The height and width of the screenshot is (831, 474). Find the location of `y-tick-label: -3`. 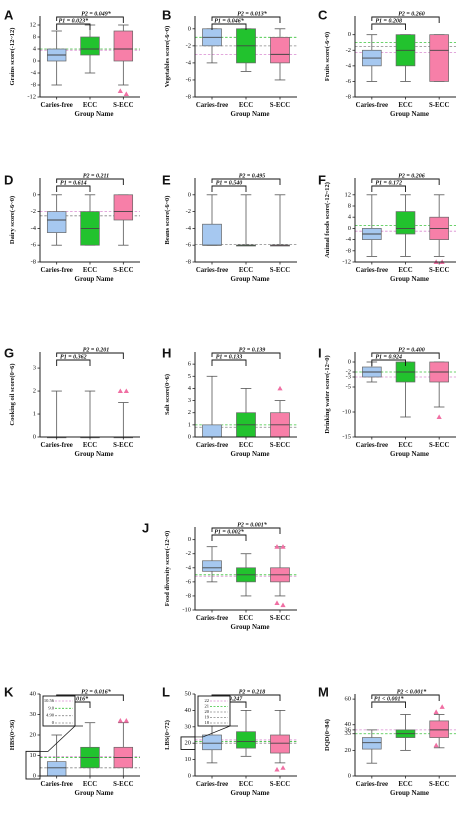

y-tick-label: -3 is located at coordinates (348, 376).